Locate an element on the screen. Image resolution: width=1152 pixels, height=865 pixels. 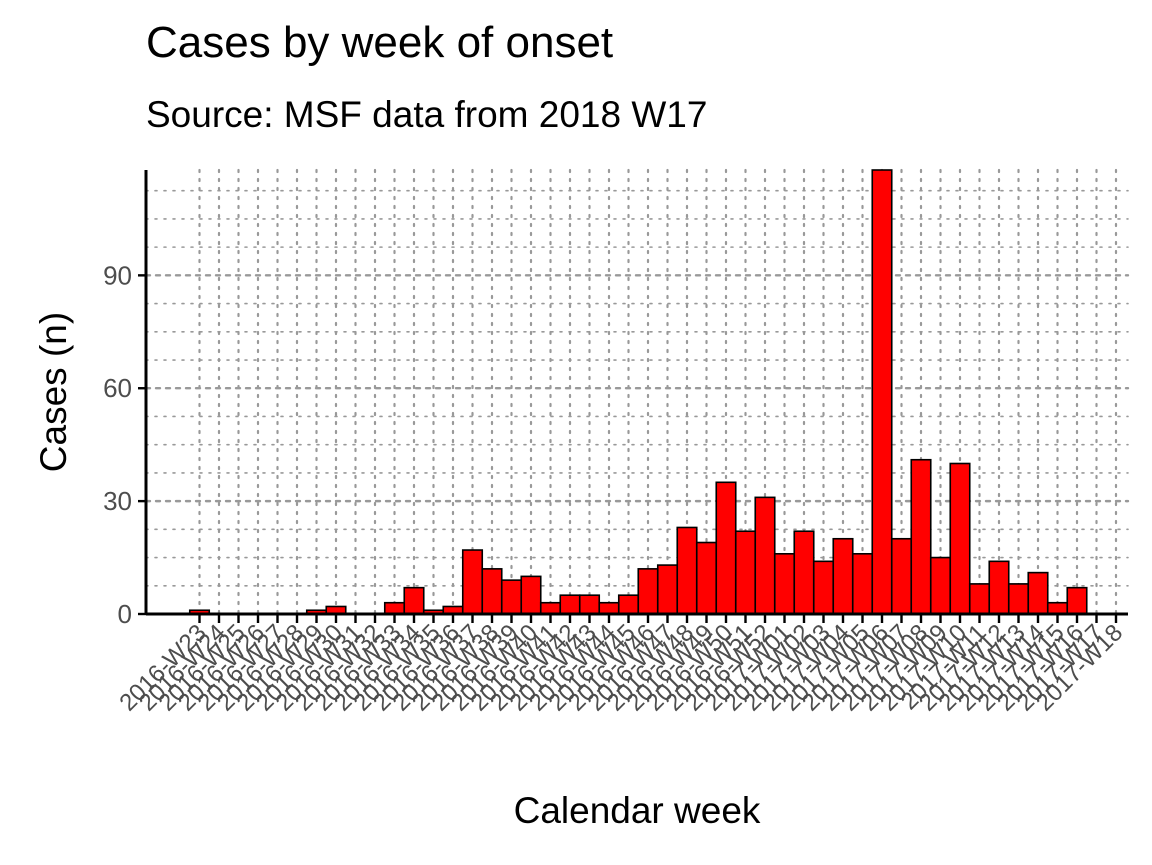
y-tick-label: 90 is located at coordinates (117, 275).